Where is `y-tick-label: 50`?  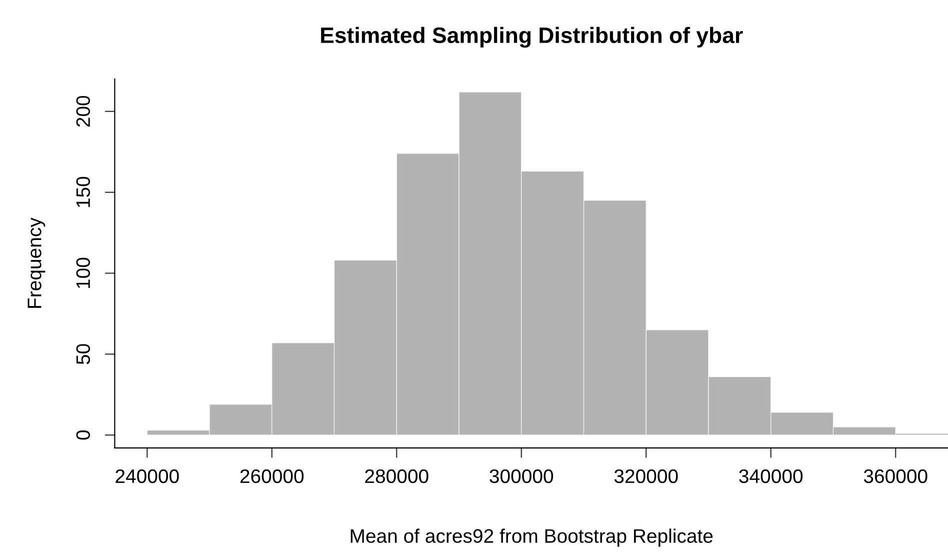 y-tick-label: 50 is located at coordinates (83, 354).